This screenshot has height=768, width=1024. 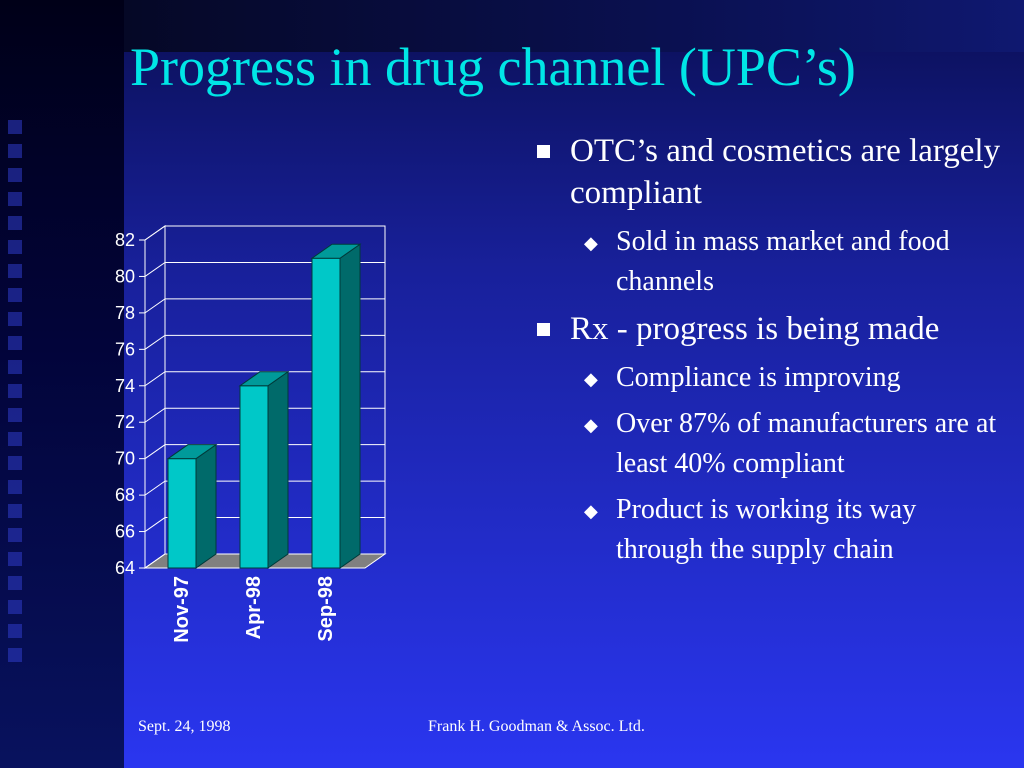 I want to click on y-tick-label: 78, so click(x=125, y=313).